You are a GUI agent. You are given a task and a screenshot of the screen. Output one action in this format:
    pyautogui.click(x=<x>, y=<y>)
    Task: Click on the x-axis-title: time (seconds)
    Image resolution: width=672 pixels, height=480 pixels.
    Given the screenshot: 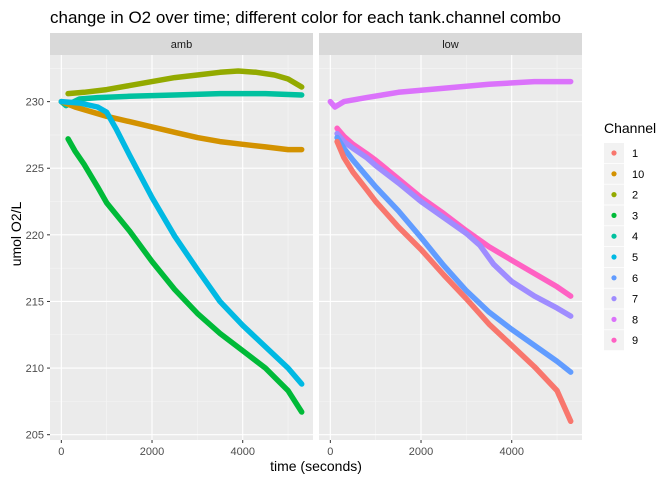 What is the action you would take?
    pyautogui.click(x=316, y=466)
    